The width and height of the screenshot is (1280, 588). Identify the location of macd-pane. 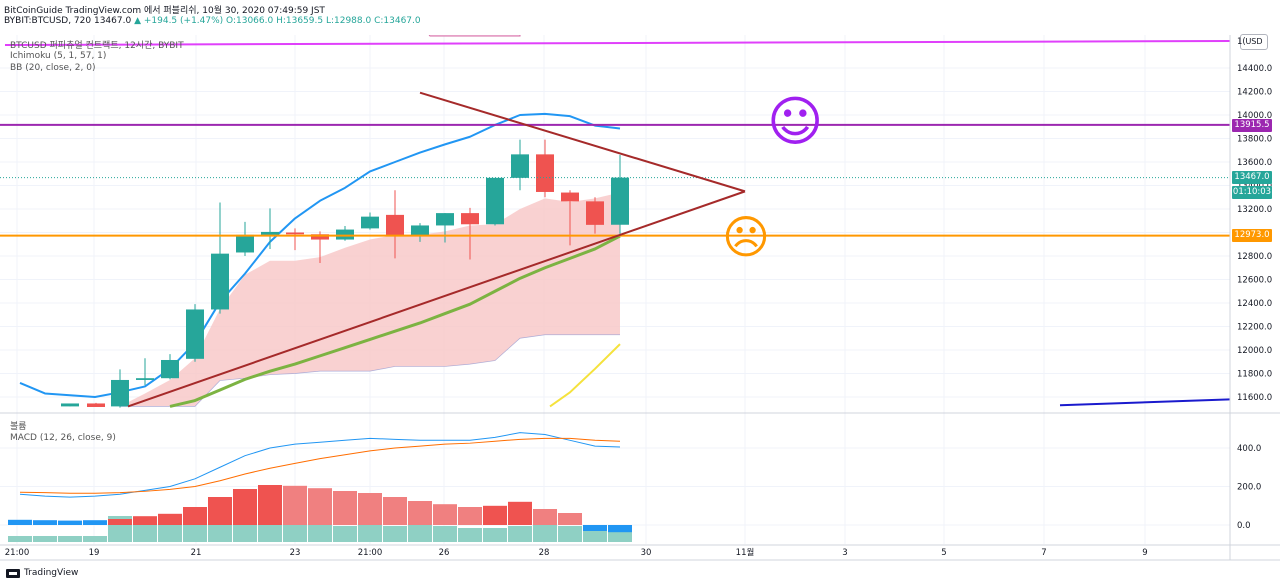
(320, 487).